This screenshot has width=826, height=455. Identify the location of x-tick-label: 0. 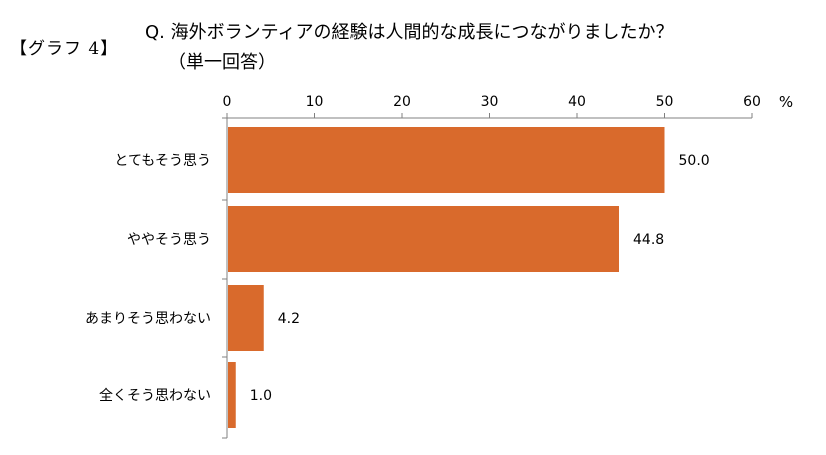
(227, 102).